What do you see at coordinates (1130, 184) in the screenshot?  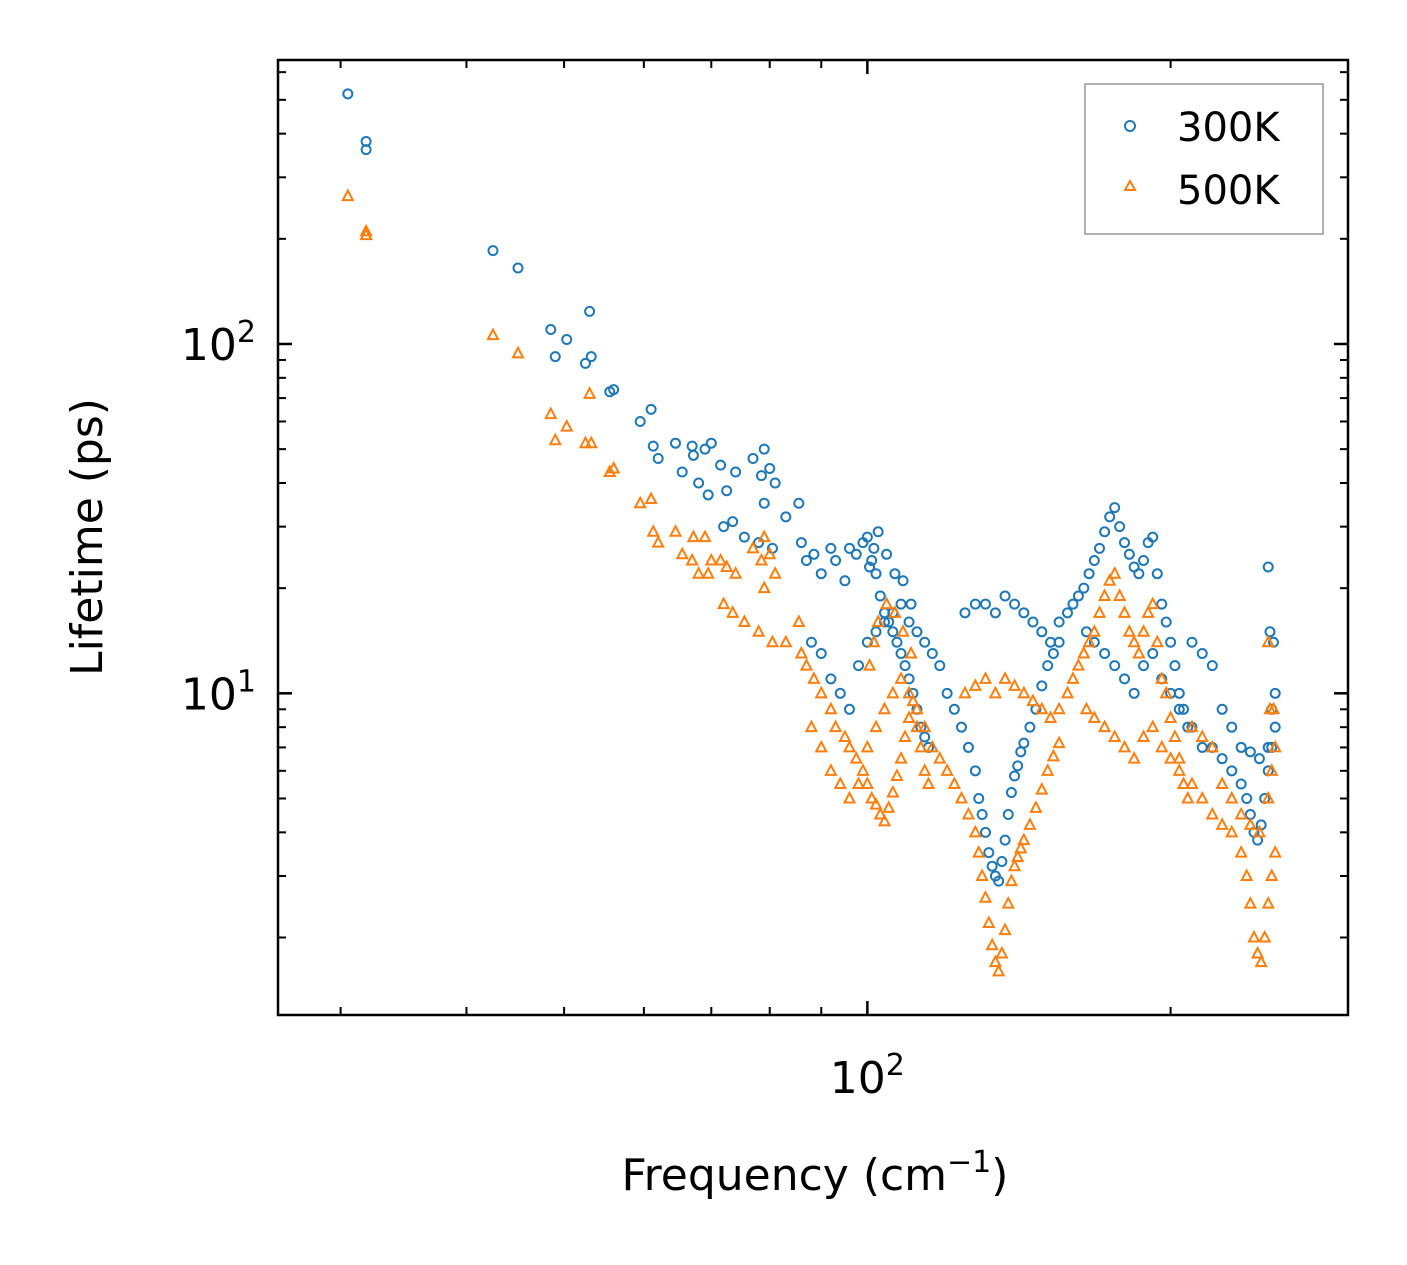 I see `legend-marker-500k` at bounding box center [1130, 184].